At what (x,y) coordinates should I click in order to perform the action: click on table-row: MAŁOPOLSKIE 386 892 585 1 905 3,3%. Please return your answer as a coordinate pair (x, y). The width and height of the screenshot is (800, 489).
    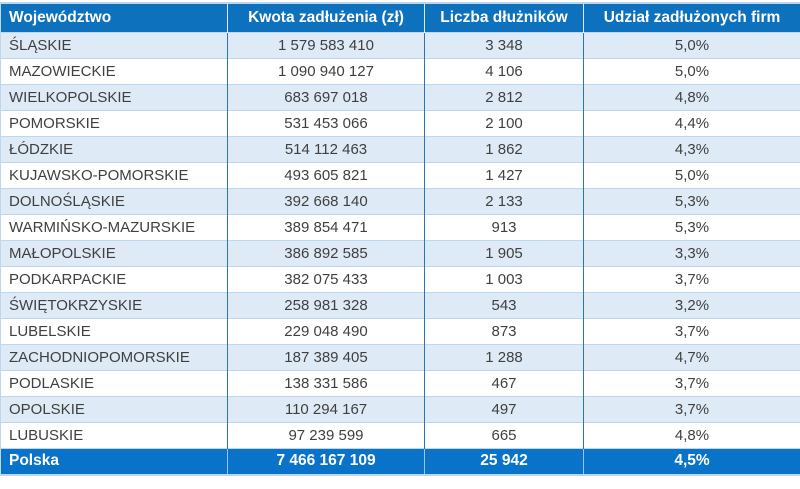
    Looking at the image, I should click on (400, 252).